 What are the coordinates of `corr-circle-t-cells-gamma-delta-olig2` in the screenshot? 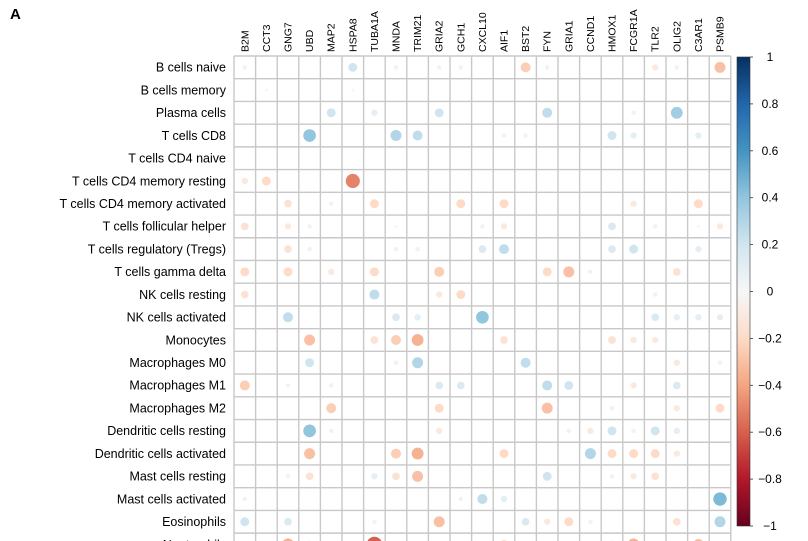 It's located at (676, 271).